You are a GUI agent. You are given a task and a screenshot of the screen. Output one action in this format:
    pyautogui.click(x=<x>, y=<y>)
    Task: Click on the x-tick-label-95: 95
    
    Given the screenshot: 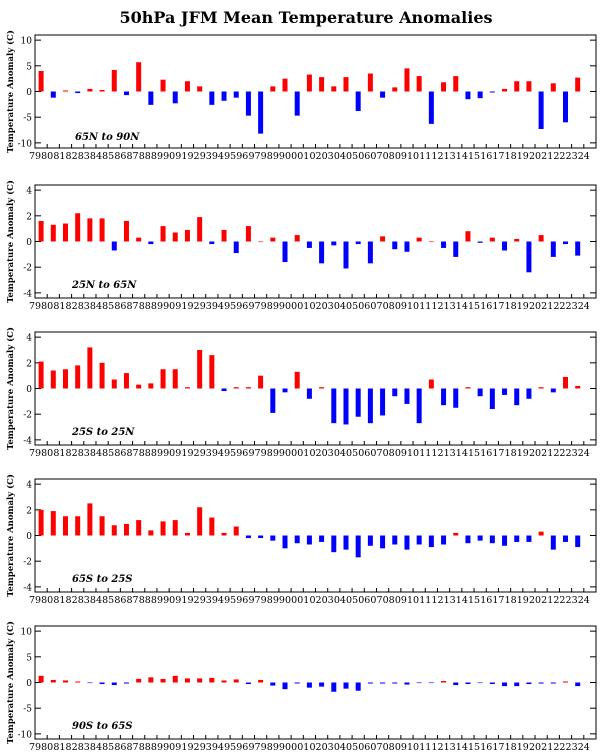 What is the action you would take?
    pyautogui.click(x=230, y=600)
    